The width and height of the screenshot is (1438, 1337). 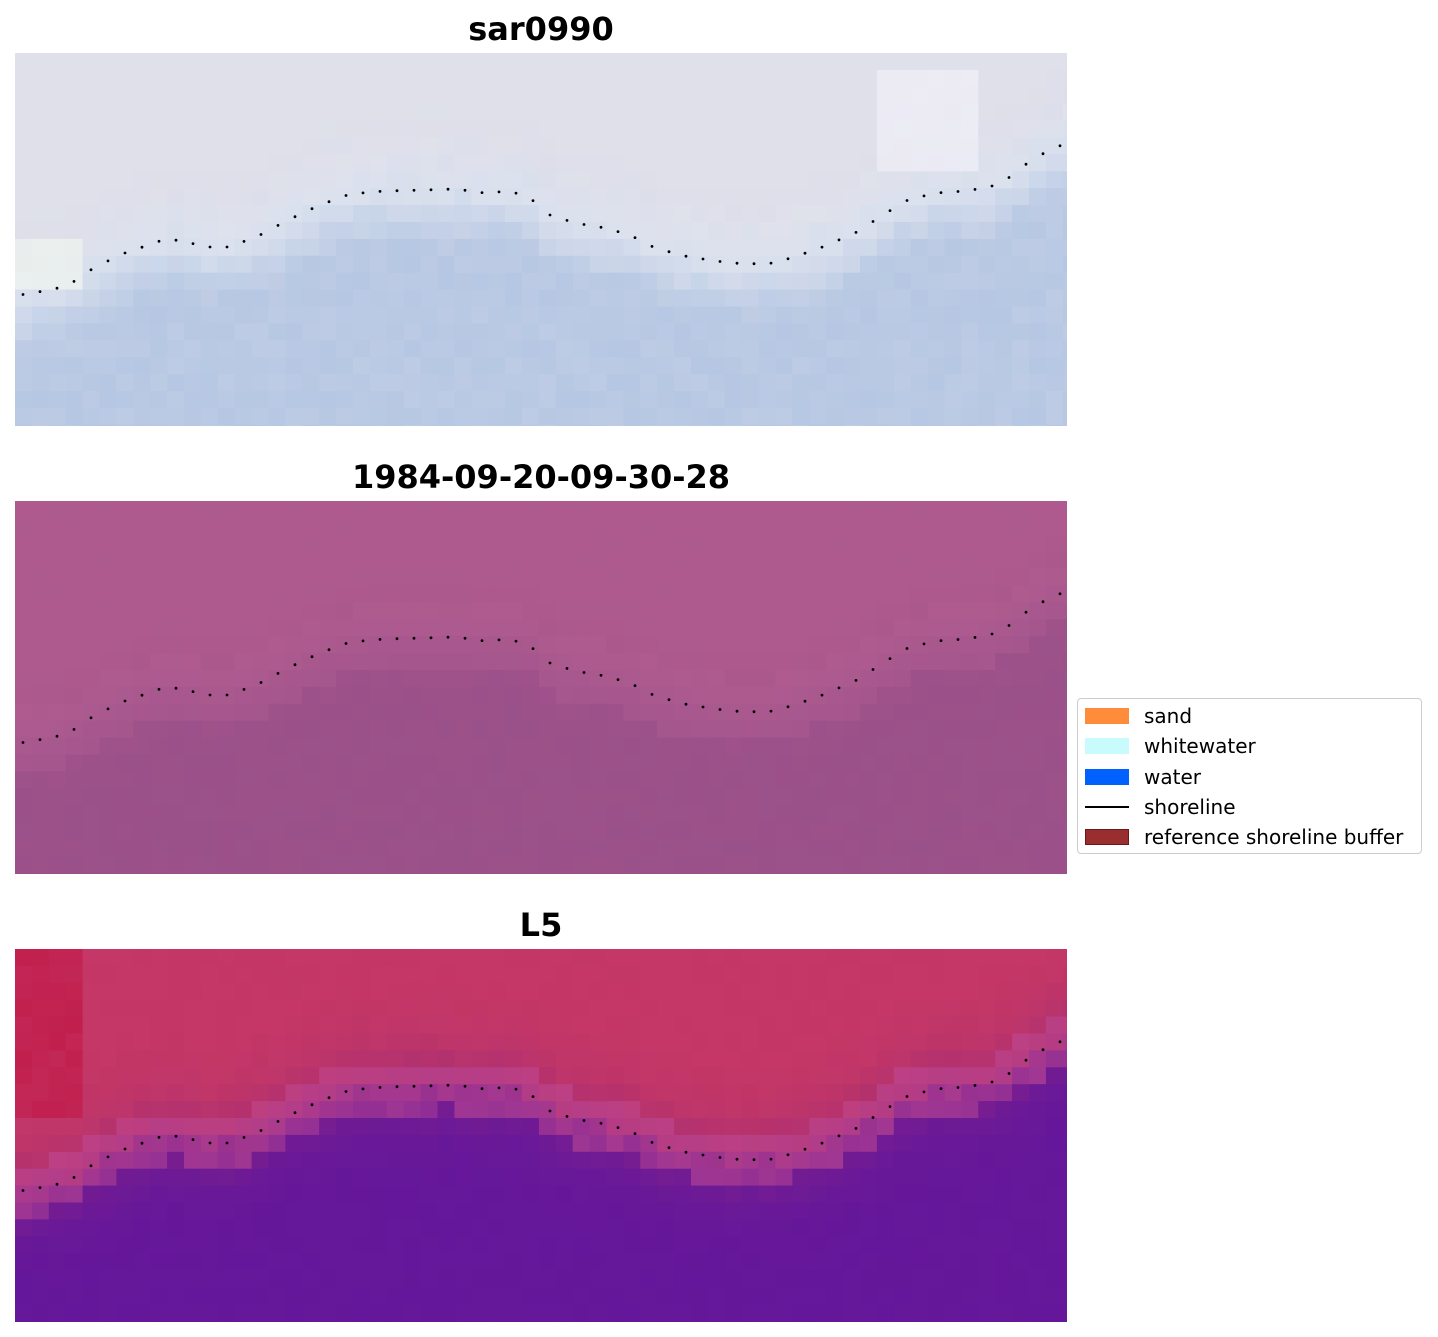 What do you see at coordinates (1107, 746) in the screenshot?
I see `whitewater-swatch` at bounding box center [1107, 746].